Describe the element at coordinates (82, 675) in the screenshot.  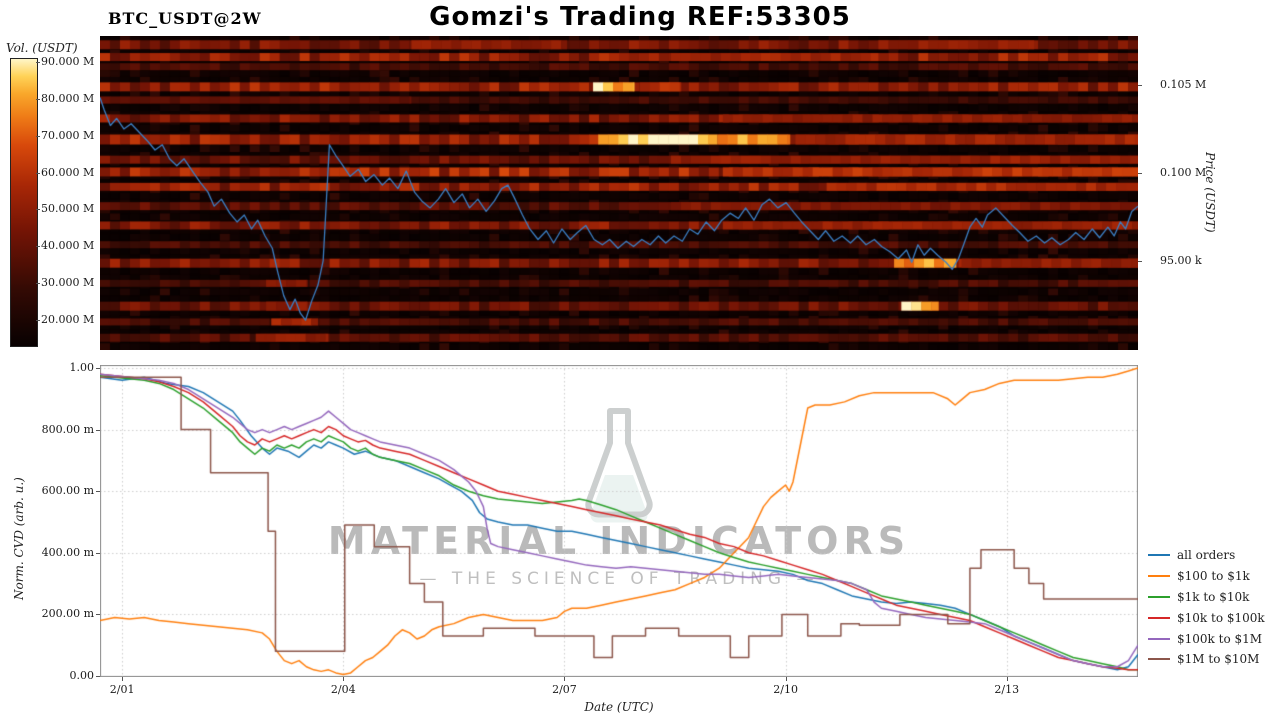
I see `cvd-y-tick-label: 0.00` at that location.